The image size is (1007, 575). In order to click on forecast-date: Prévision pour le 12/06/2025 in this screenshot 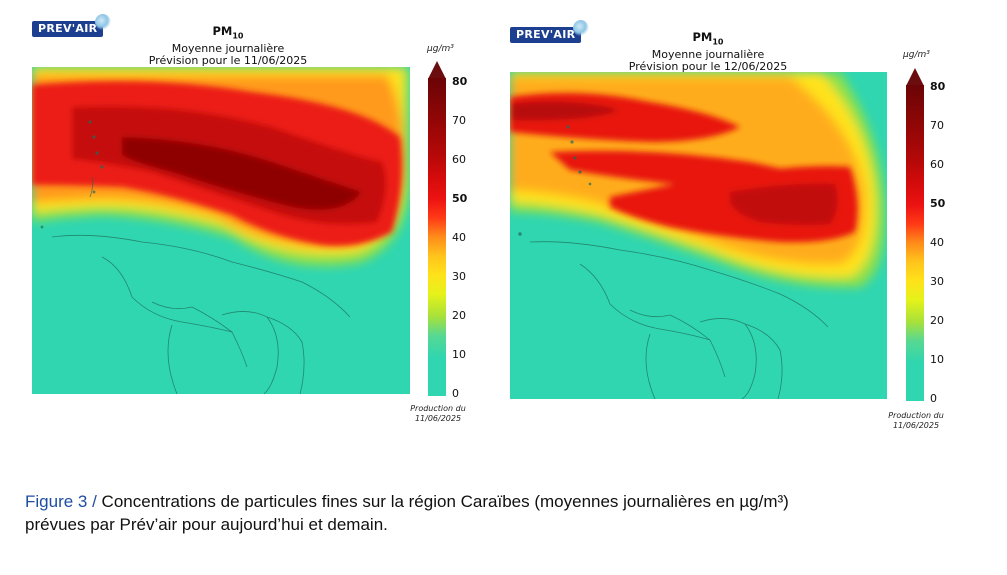, I will do `click(708, 67)`.